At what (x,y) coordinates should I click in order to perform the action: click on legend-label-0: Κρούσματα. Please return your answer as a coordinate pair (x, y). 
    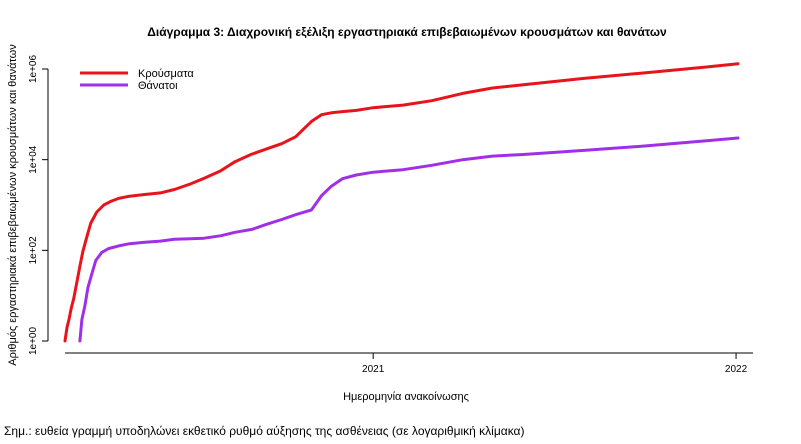
    Looking at the image, I should click on (166, 74).